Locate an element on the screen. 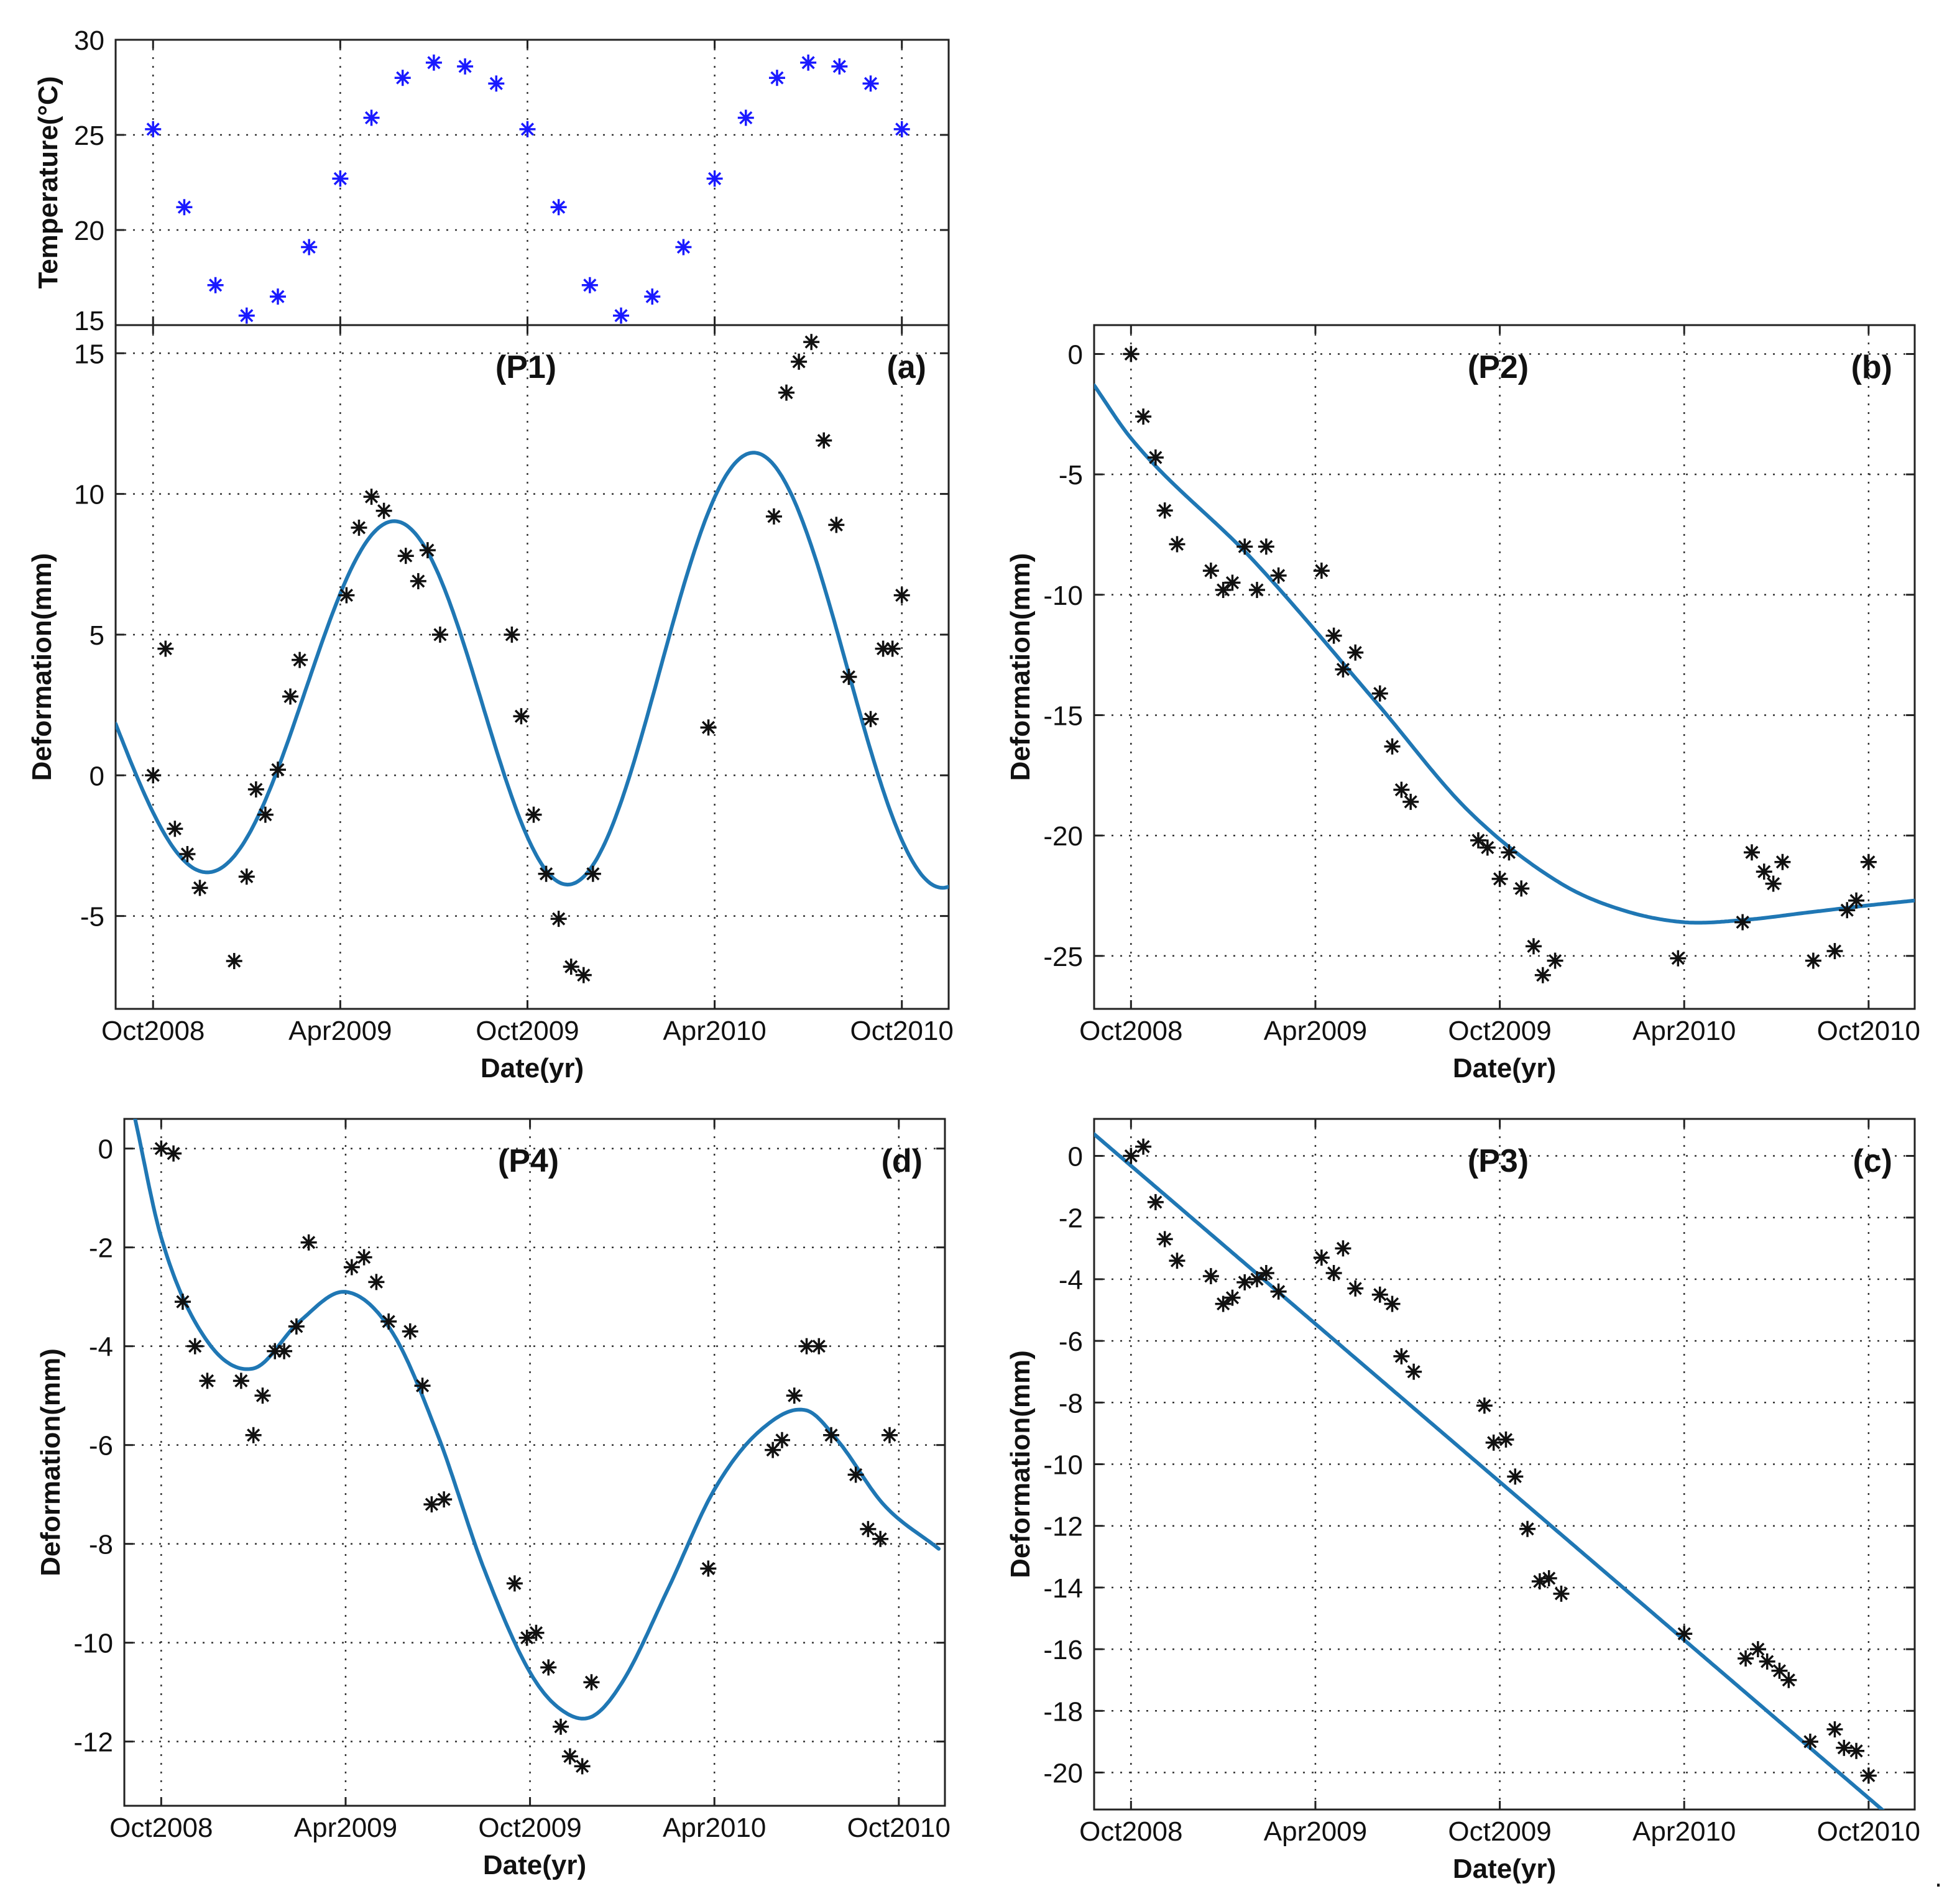 The image size is (1952, 1904). y-tick-label: -15 is located at coordinates (1063, 716).